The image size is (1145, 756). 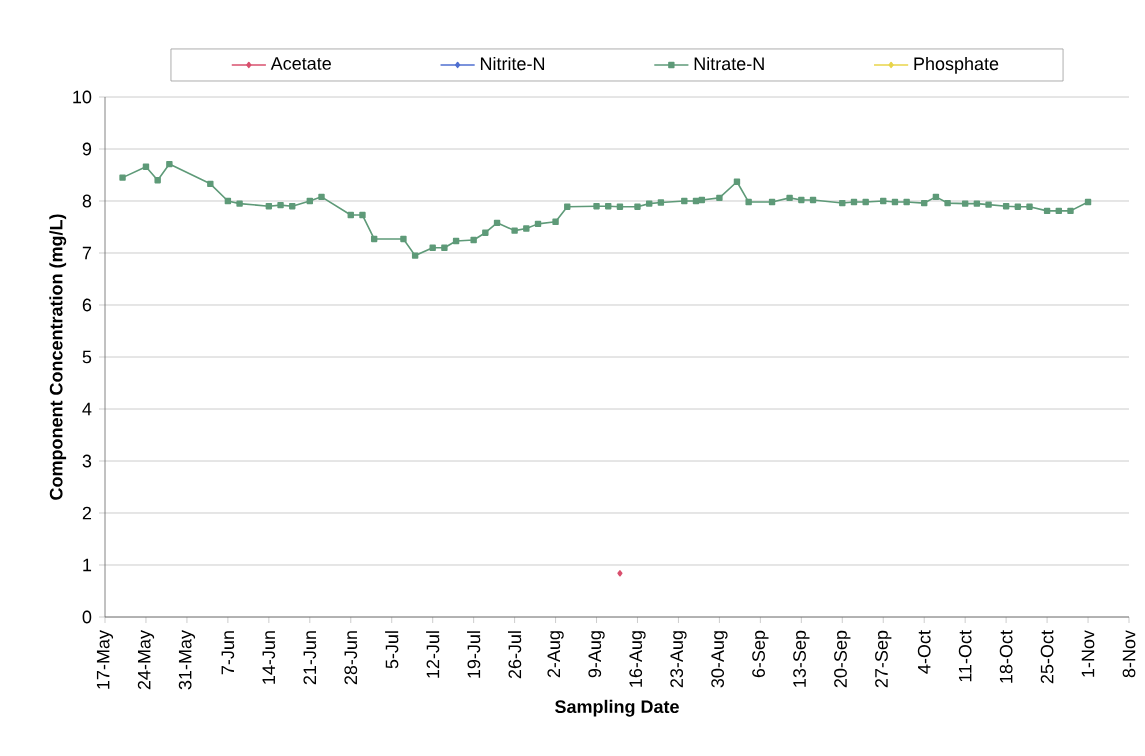 What do you see at coordinates (1129, 654) in the screenshot?
I see `x-tick-label: 8-Nov` at bounding box center [1129, 654].